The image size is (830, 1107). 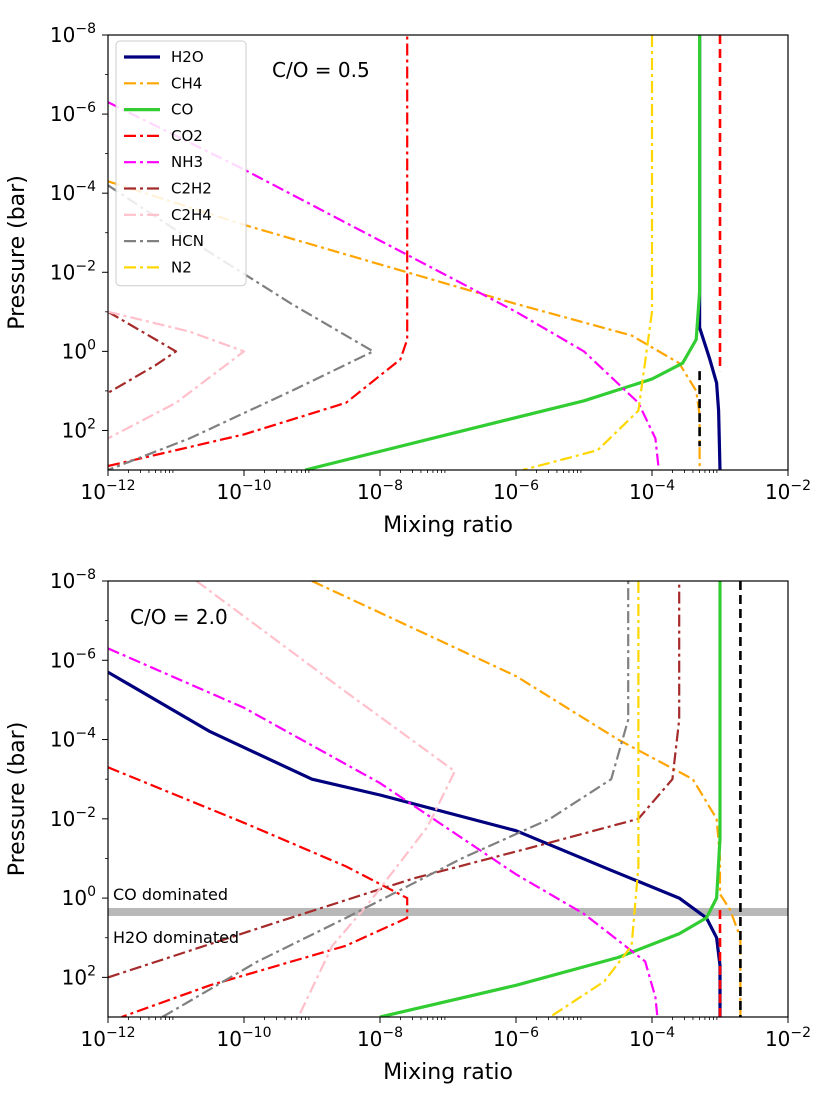 What do you see at coordinates (143, 352) in the screenshot?
I see `series-line-c2h2` at bounding box center [143, 352].